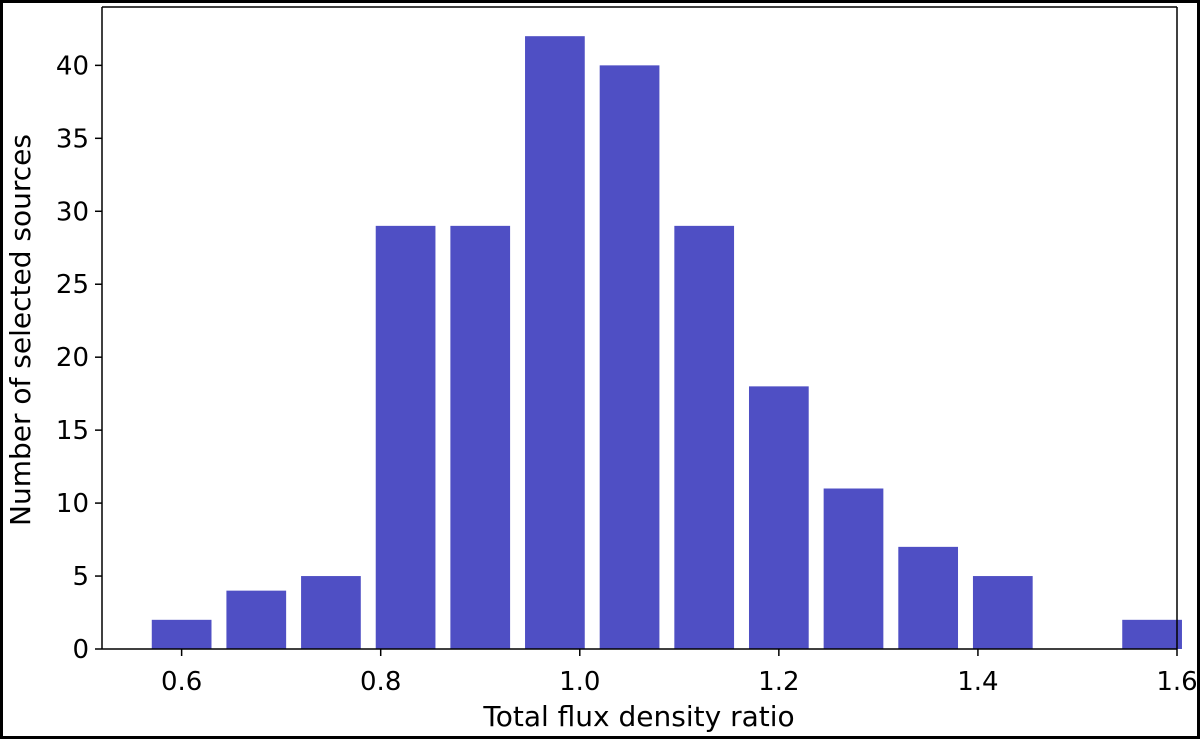 This screenshot has width=1200, height=739. Describe the element at coordinates (72, 431) in the screenshot. I see `y-tick-label: 15` at that location.